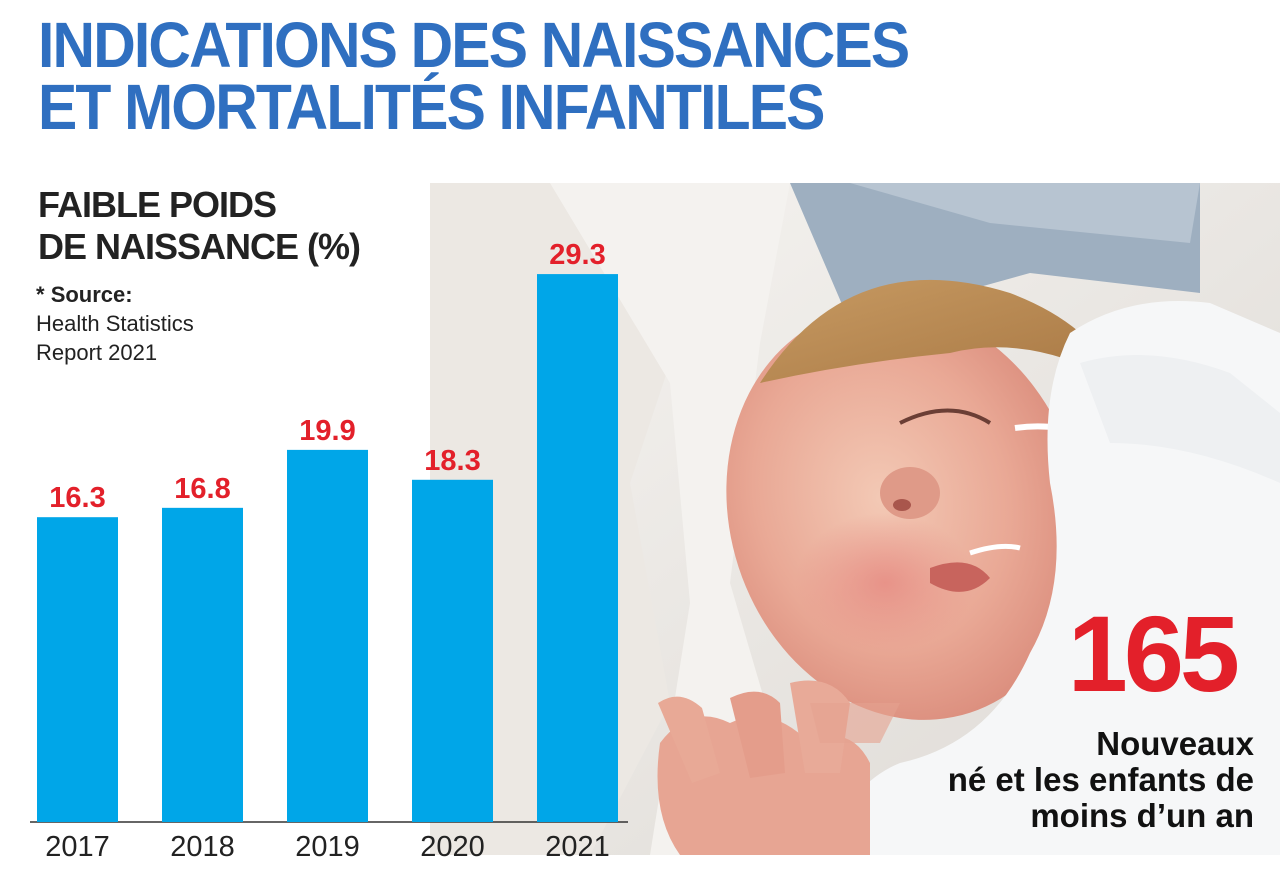  What do you see at coordinates (40, 294) in the screenshot?
I see `source-asterisk: *` at bounding box center [40, 294].